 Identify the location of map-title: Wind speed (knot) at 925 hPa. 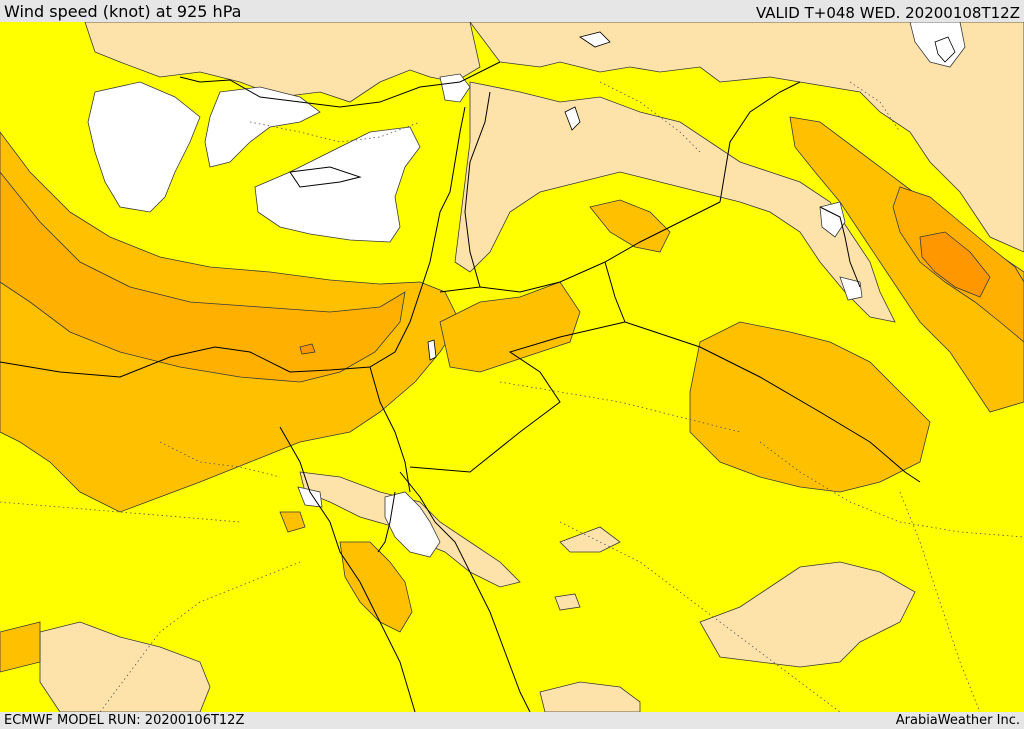
(123, 11).